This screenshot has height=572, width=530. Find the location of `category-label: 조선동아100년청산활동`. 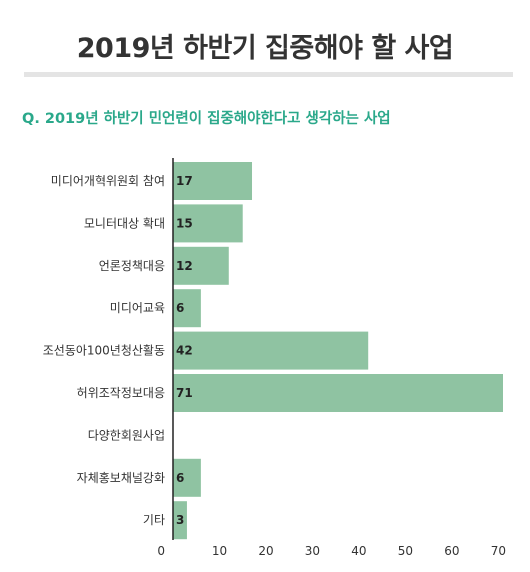

category-label: 조선동아100년청산활동 is located at coordinates (104, 351).